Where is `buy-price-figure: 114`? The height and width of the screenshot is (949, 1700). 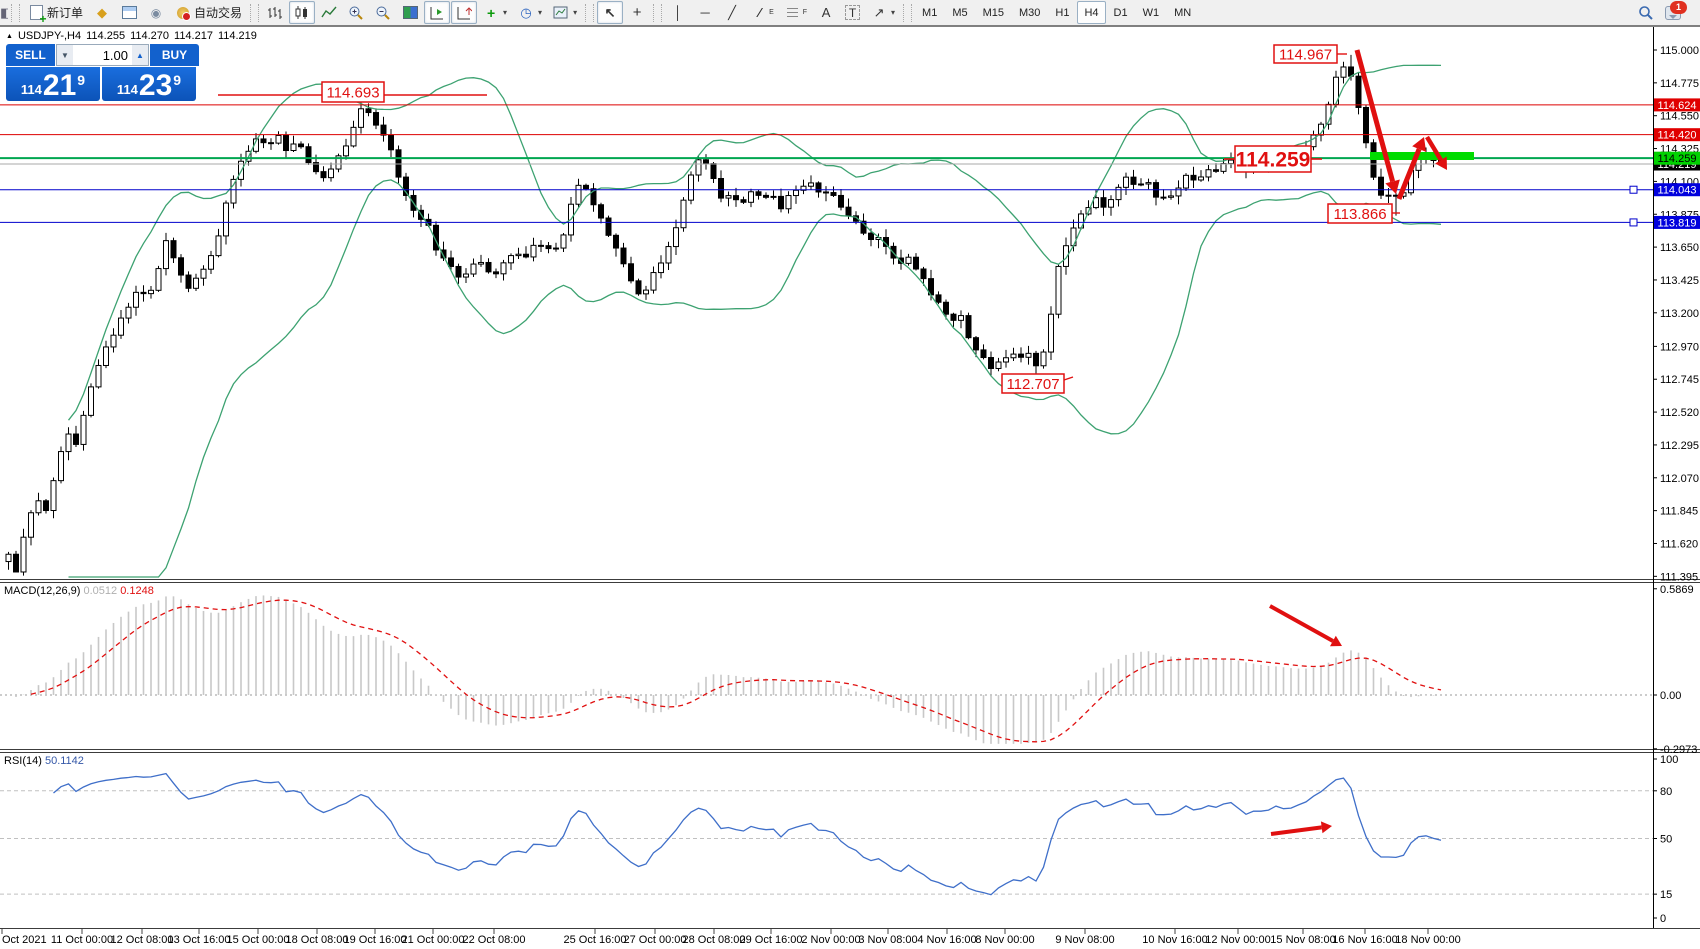 buy-price-figure: 114 is located at coordinates (127, 89).